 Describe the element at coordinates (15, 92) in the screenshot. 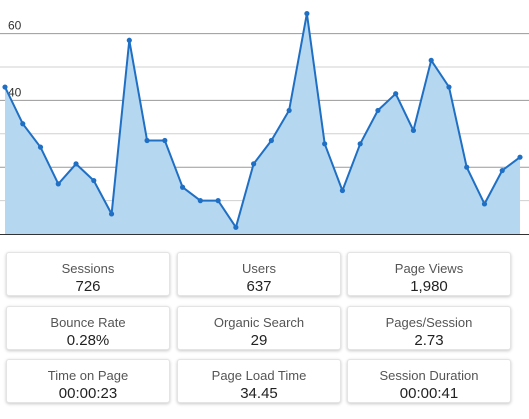

I see `y-tick-label: 40` at that location.